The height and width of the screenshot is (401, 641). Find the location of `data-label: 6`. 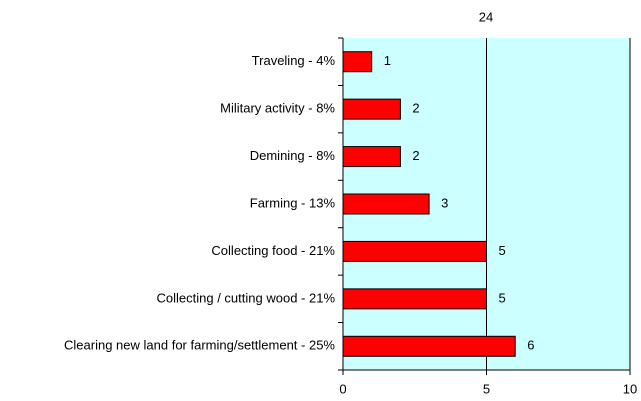

data-label: 6 is located at coordinates (530, 345).